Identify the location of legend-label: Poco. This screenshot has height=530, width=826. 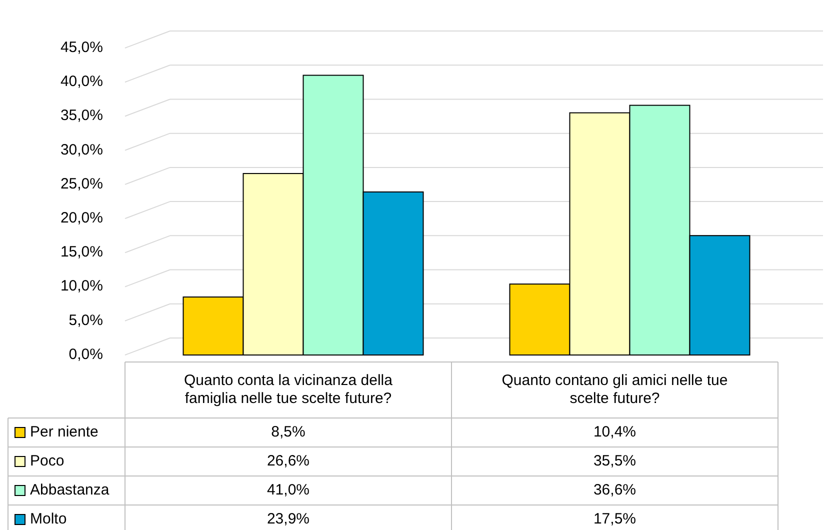
(47, 461).